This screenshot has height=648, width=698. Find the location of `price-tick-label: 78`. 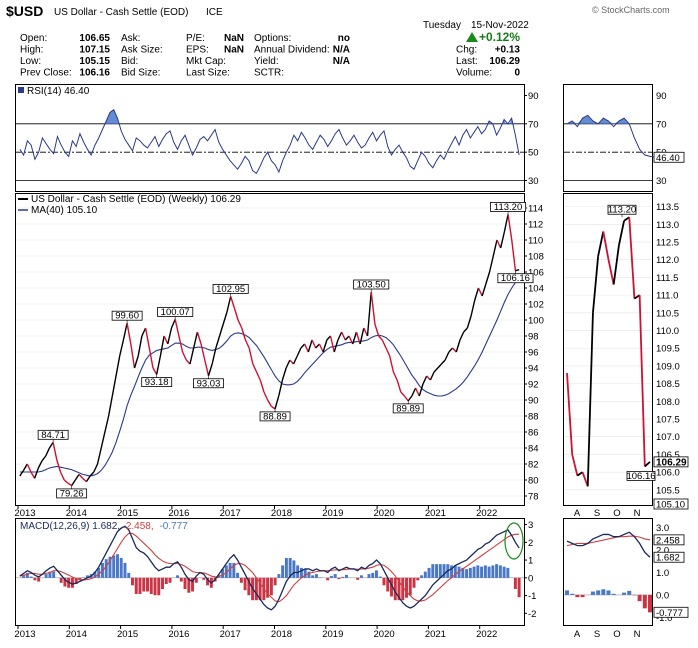

price-tick-label: 78 is located at coordinates (533, 497).